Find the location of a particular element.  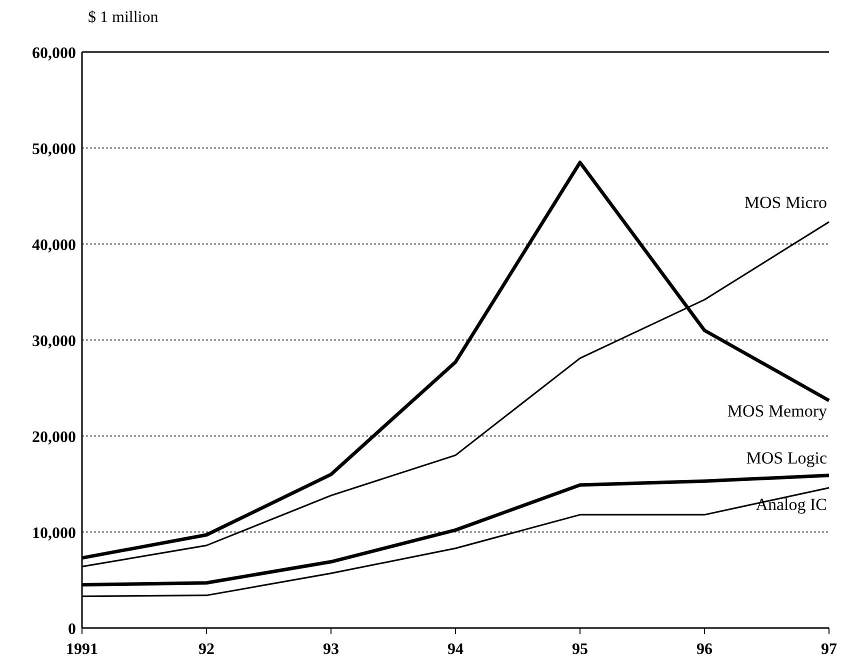

y-tick-label: 50,000 is located at coordinates (54, 149).